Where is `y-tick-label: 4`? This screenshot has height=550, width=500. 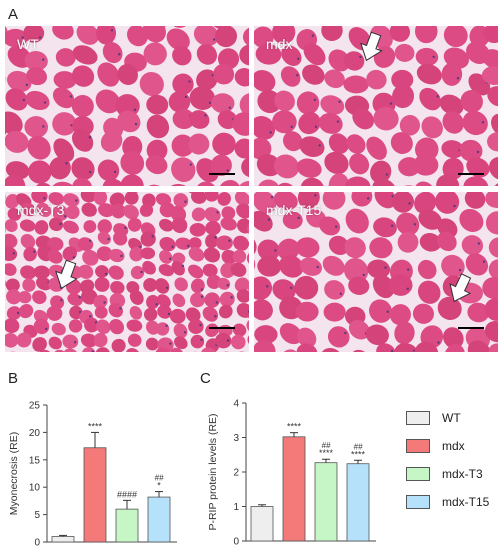
y-tick-label: 4 is located at coordinates (236, 404).